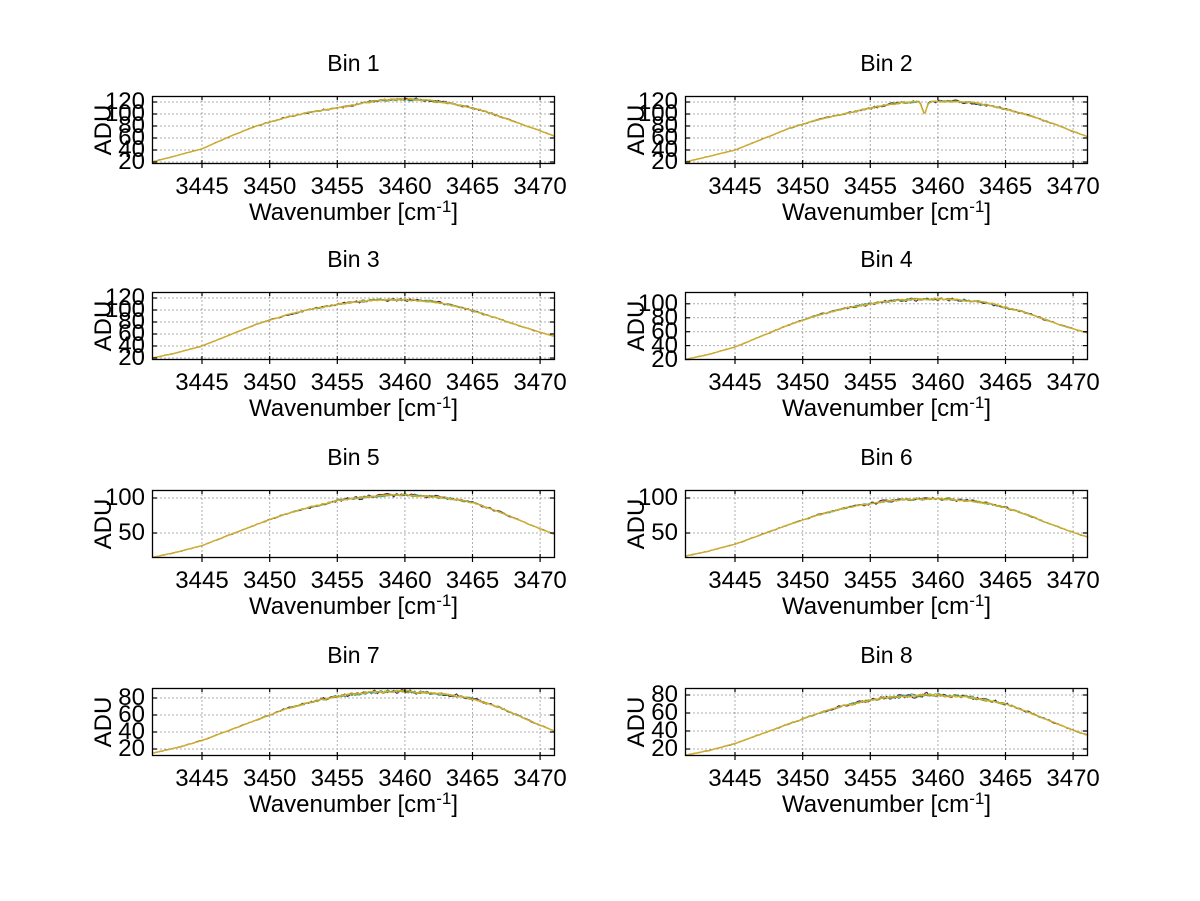 The width and height of the screenshot is (1200, 901). I want to click on plot-title: Bin 2, so click(886, 63).